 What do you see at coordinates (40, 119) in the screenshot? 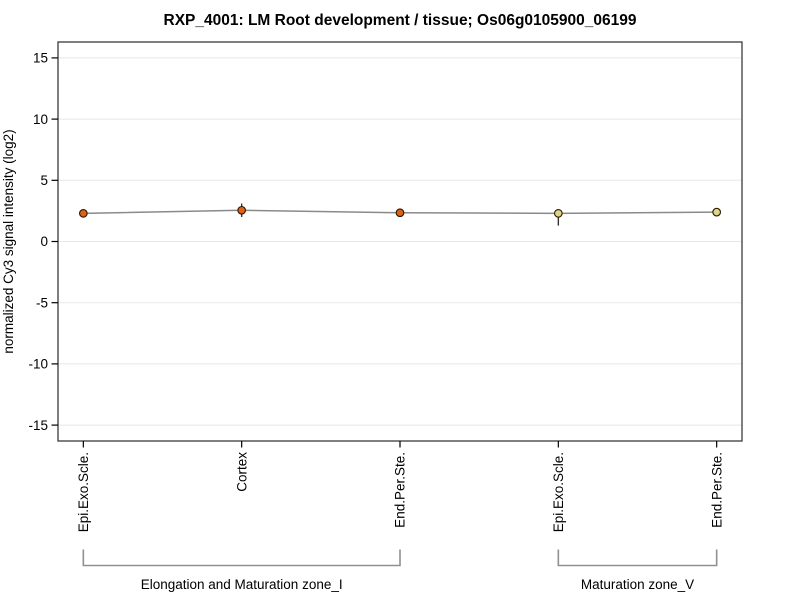
I see `y-tick-label: 10` at bounding box center [40, 119].